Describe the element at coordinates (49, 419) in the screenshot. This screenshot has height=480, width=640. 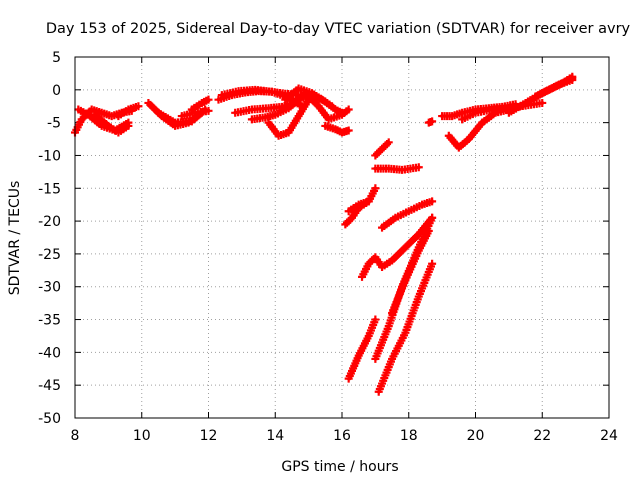
I see `y-tick-label: -50` at that location.